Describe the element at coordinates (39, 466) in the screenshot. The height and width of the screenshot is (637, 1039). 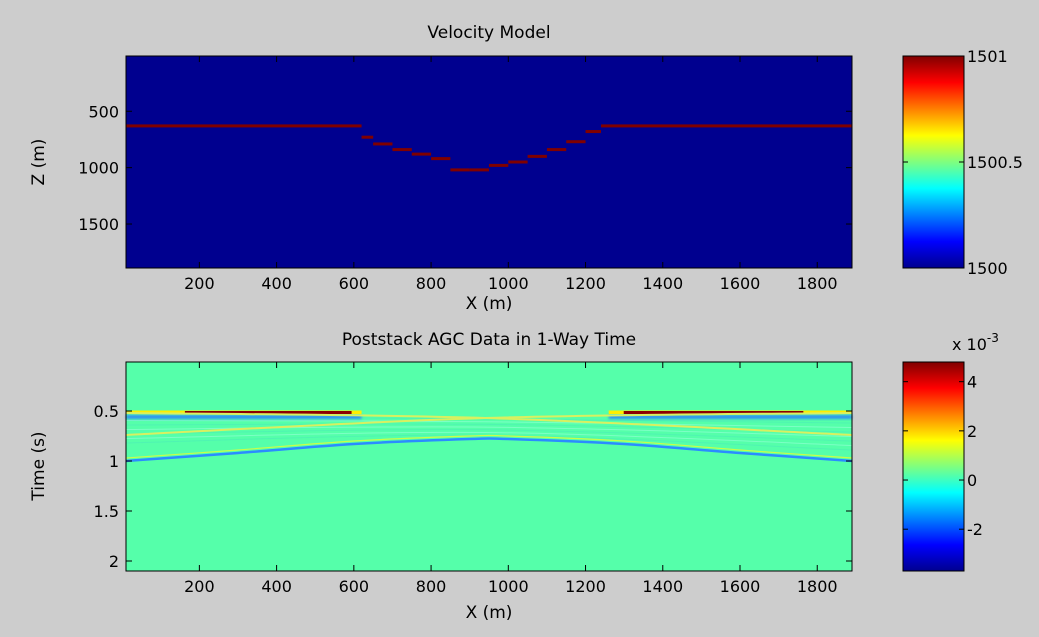
I see `y-axis-label: Time (s)` at that location.